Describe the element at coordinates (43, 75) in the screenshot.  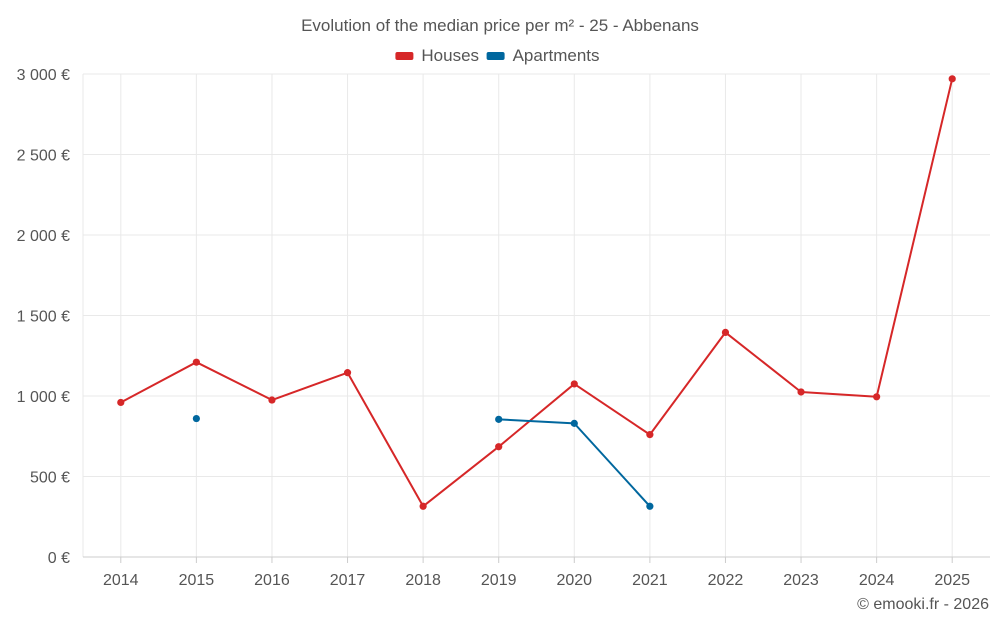
I see `y-tick-label: 3 000 €` at that location.